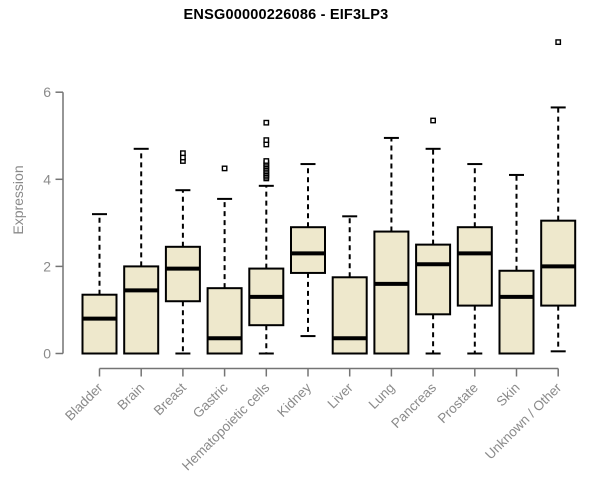 Image resolution: width=600 pixels, height=500 pixels. I want to click on boxplot-prostate, so click(474, 259).